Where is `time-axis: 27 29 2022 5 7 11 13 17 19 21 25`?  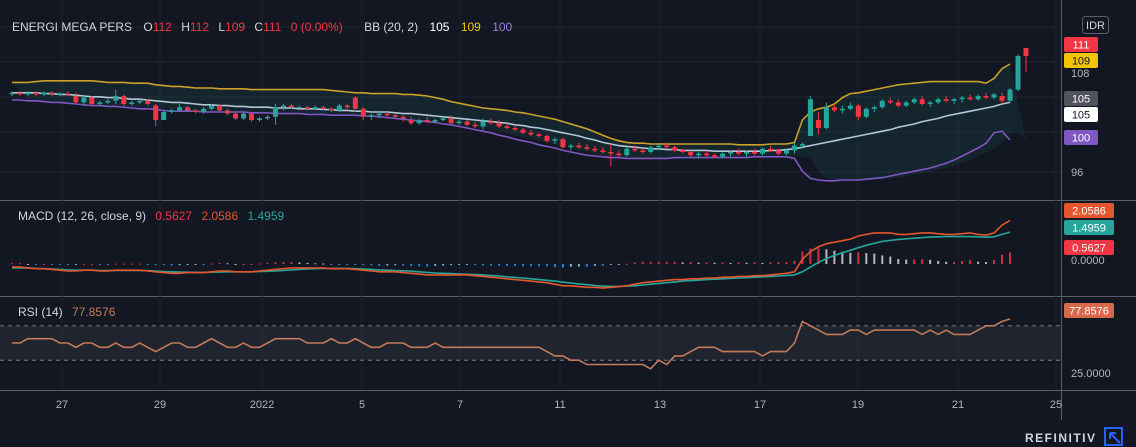 time-axis: 27 29 2022 5 7 11 13 17 19 21 25 is located at coordinates (559, 405).